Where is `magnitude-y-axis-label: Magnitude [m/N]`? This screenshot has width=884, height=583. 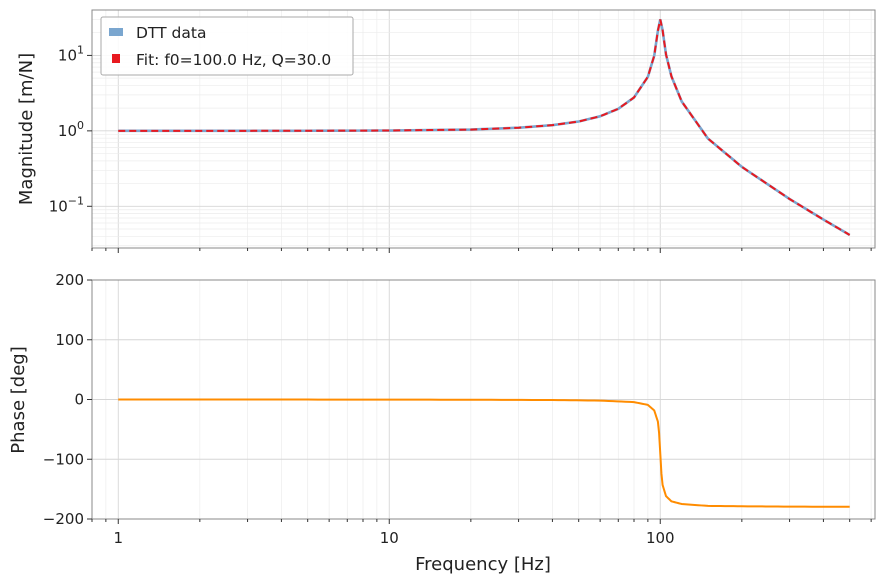 magnitude-y-axis-label: Magnitude [m/N] is located at coordinates (26, 129).